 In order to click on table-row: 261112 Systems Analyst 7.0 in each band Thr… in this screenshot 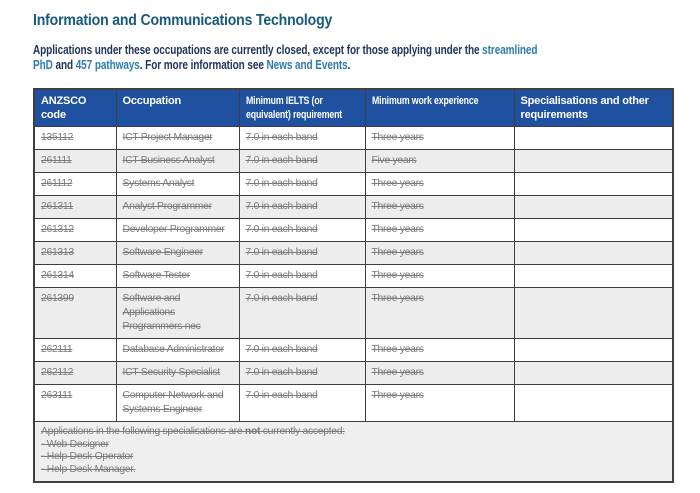, I will do `click(353, 184)`.